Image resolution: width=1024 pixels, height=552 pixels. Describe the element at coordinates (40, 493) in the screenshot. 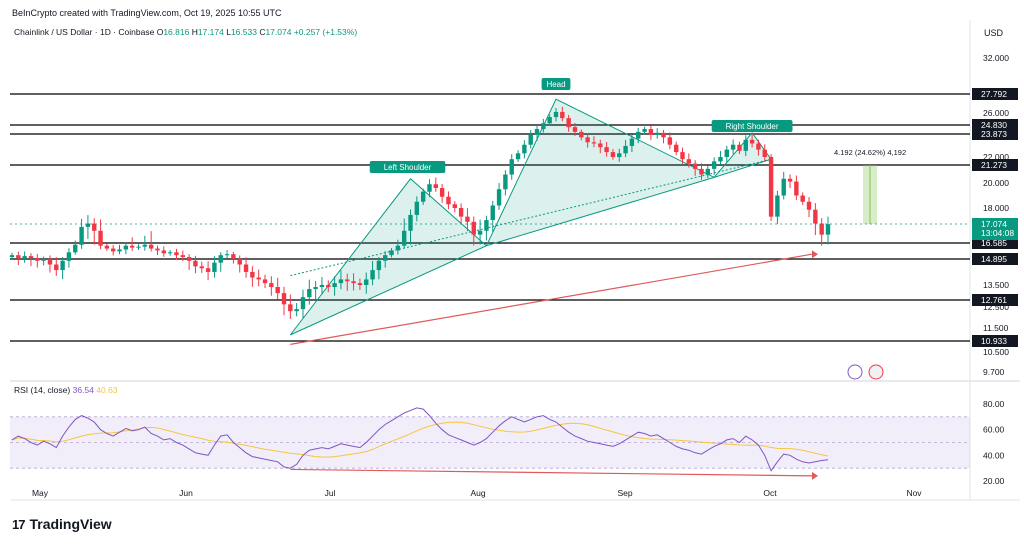

I see `time-tick-label: May` at that location.